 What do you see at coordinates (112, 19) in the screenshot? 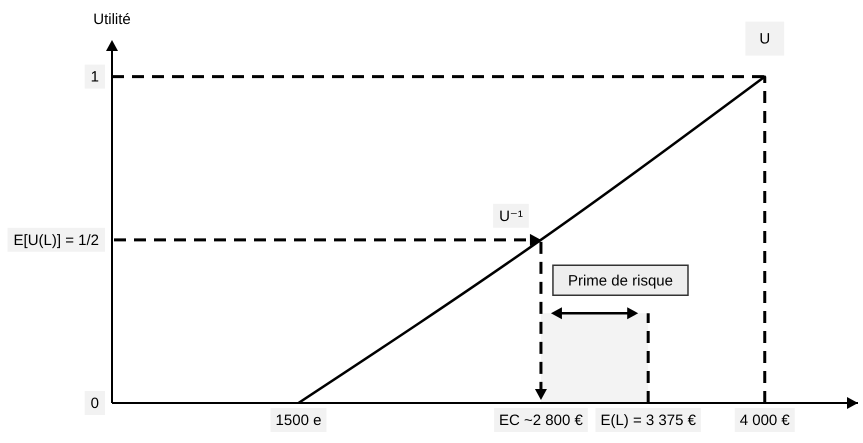
I see `y-axis-title: Utilité` at bounding box center [112, 19].